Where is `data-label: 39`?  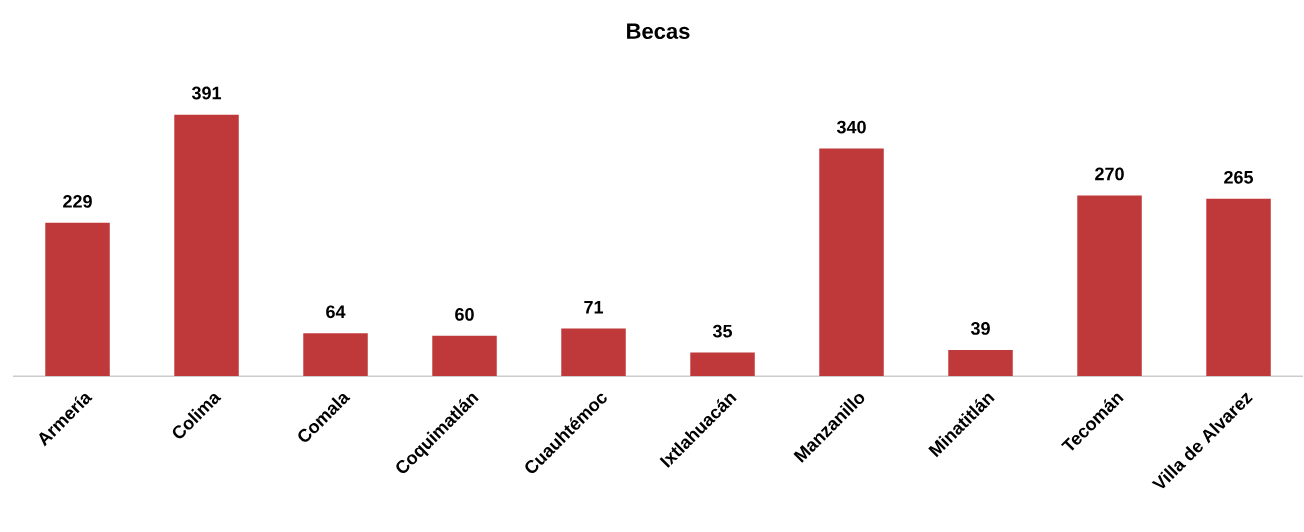
data-label: 39 is located at coordinates (980, 328).